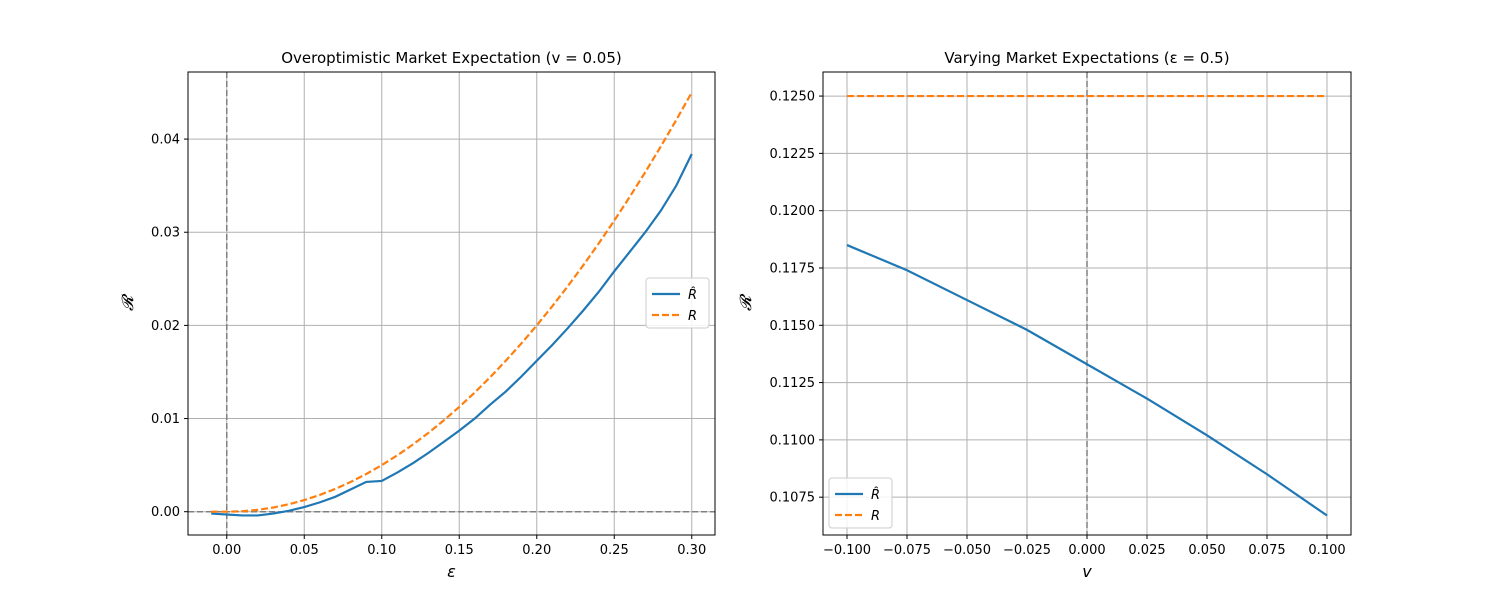 The height and width of the screenshot is (600, 1500). I want to click on right-x-tick-label: 0.025, so click(1146, 550).